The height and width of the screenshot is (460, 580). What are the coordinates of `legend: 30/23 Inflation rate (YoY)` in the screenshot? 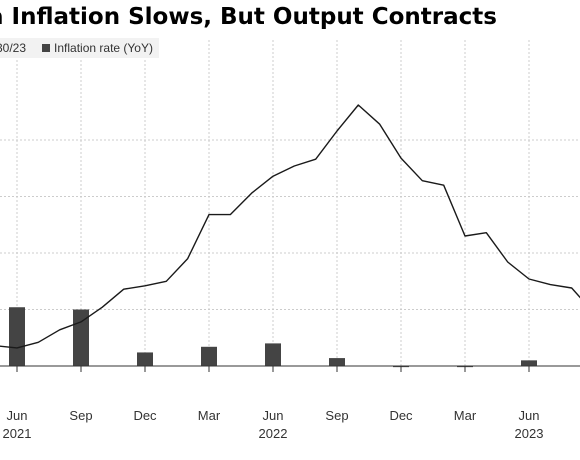 It's located at (79, 48).